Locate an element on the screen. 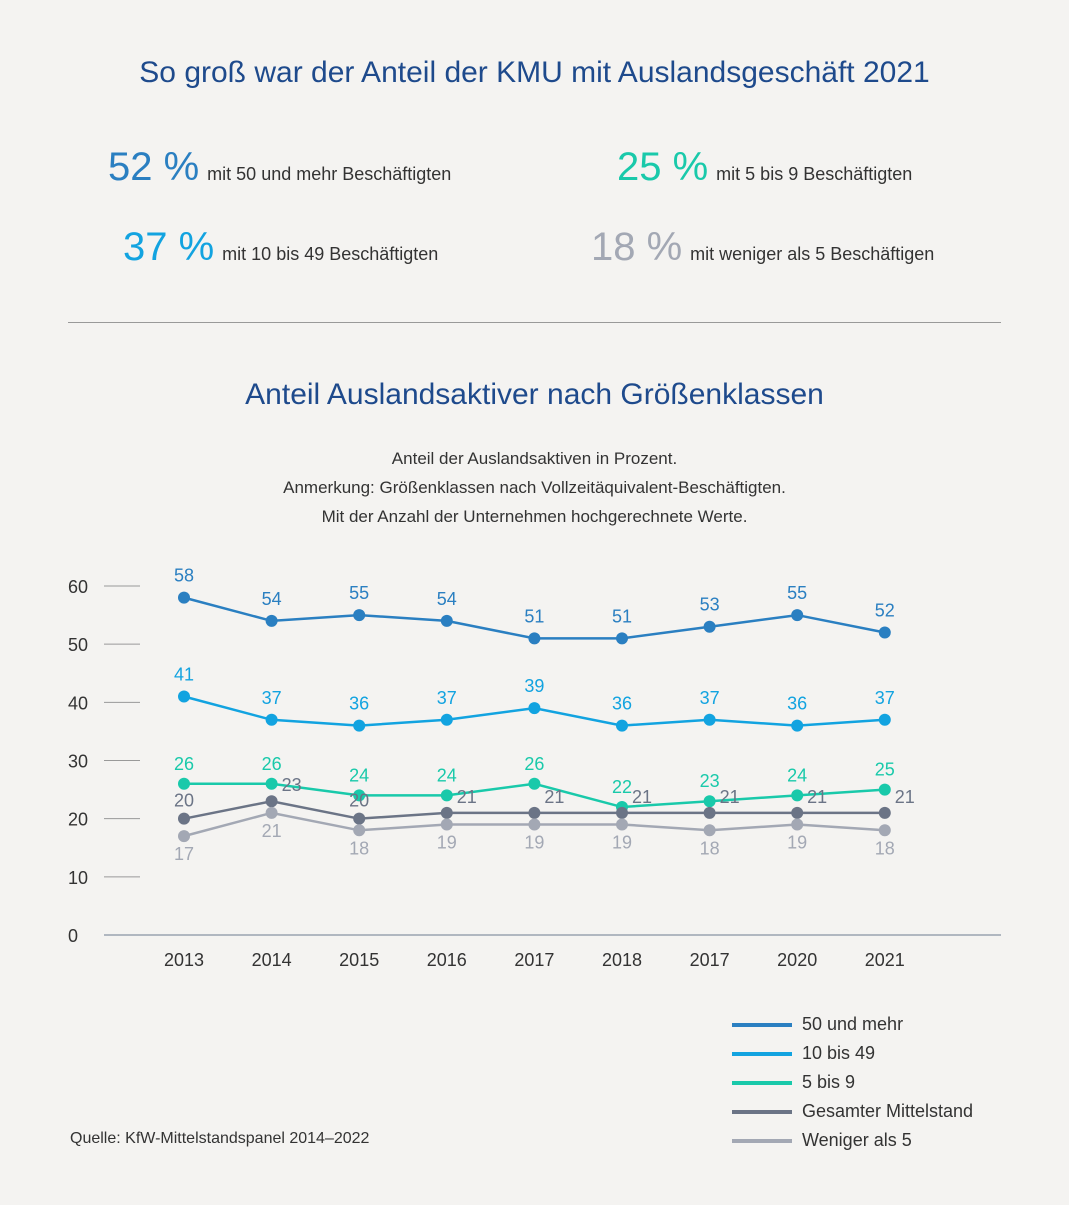 The image size is (1069, 1205). data-label: 55 is located at coordinates (359, 593).